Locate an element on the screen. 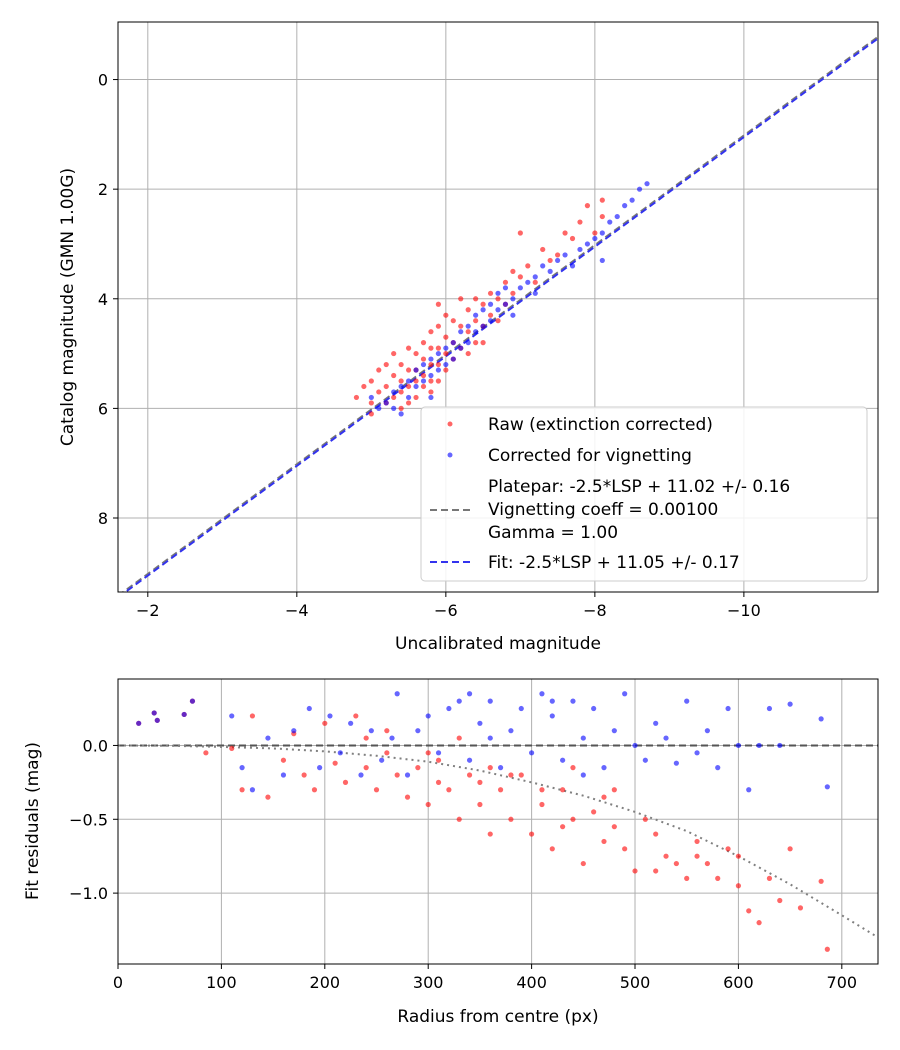 This screenshot has width=900, height=1050. bottom-xtick-label: 200 is located at coordinates (325, 982).